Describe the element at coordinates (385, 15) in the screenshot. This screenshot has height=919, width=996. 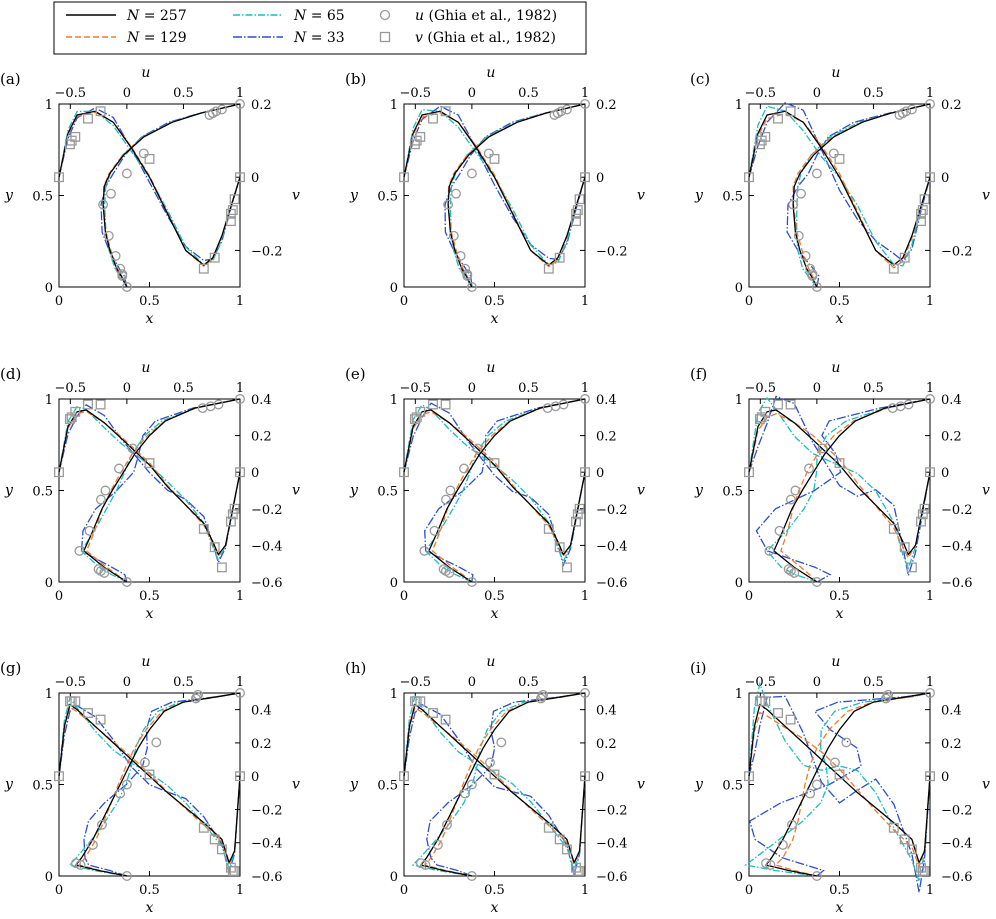
I see `legend-marker-circle` at that location.